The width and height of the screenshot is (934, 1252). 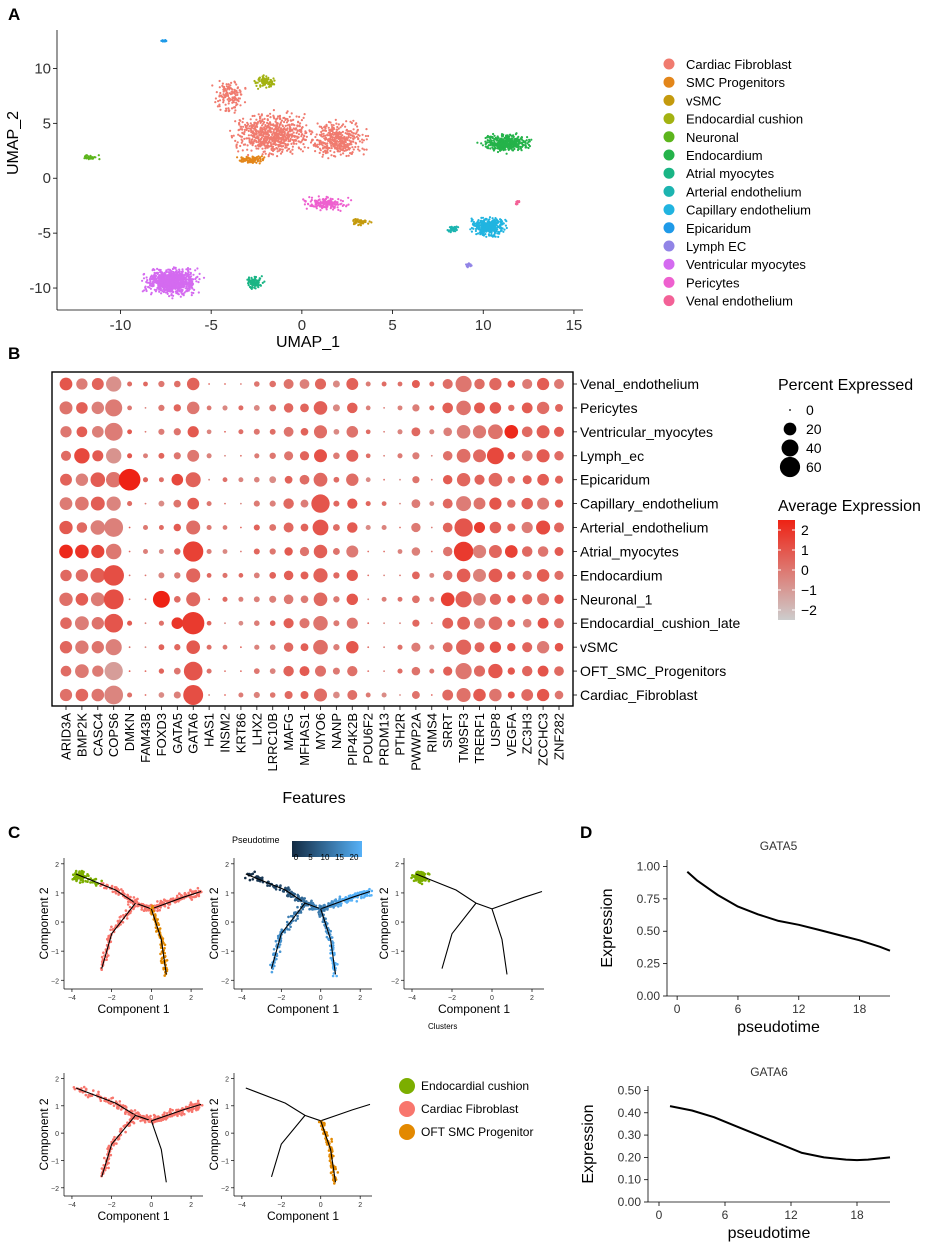 I want to click on dot-vsmc-gata5, so click(x=177, y=647).